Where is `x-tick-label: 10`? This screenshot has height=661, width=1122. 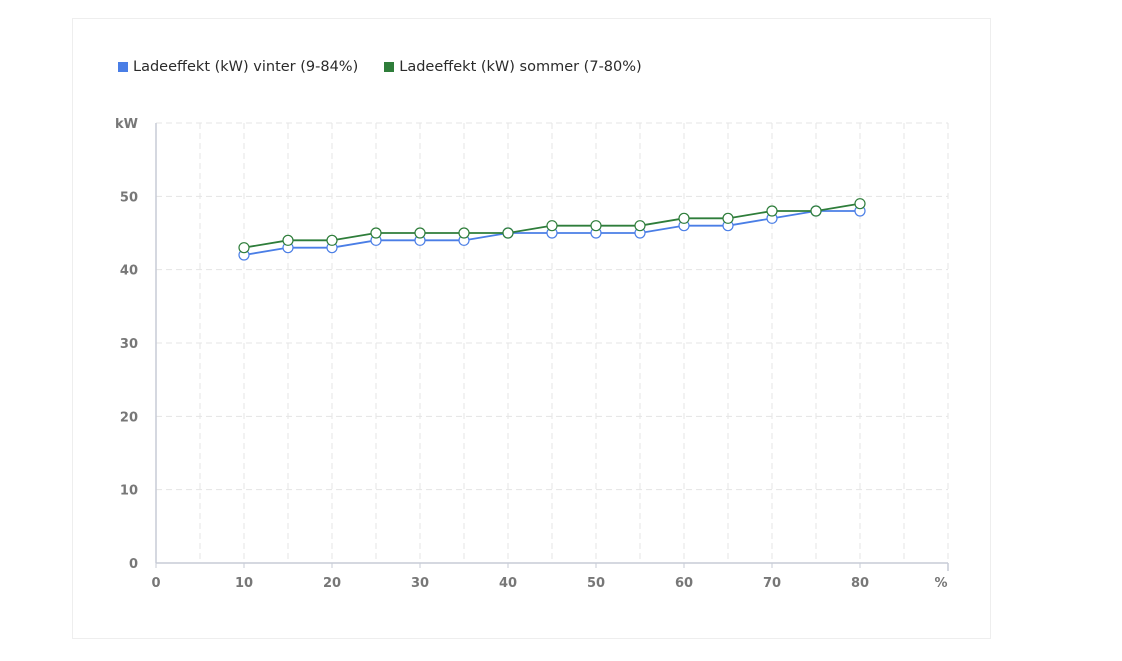
x-tick-label: 10 is located at coordinates (244, 583).